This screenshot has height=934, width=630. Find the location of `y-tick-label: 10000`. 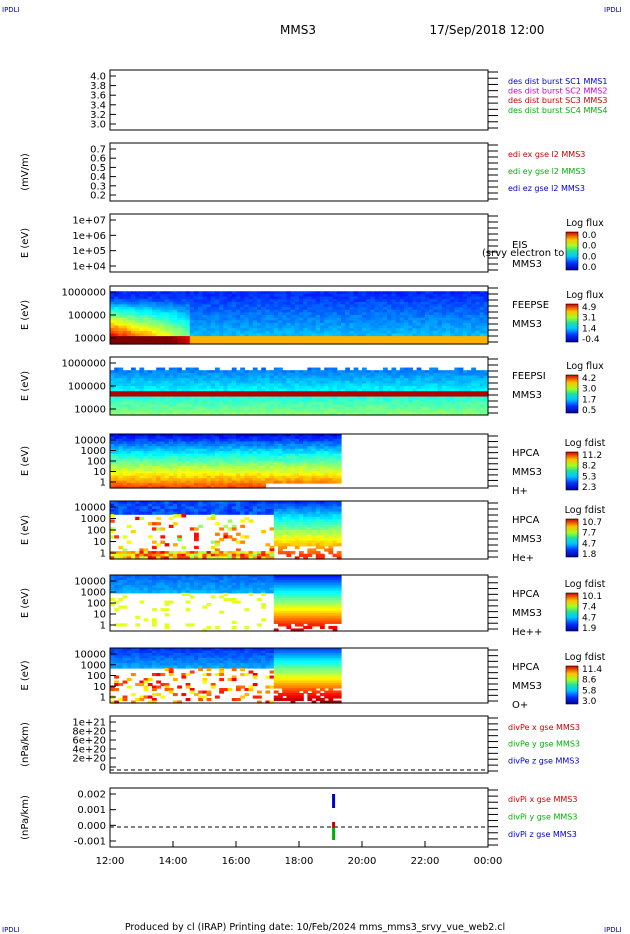

y-tick-label: 10000 is located at coordinates (90, 441).